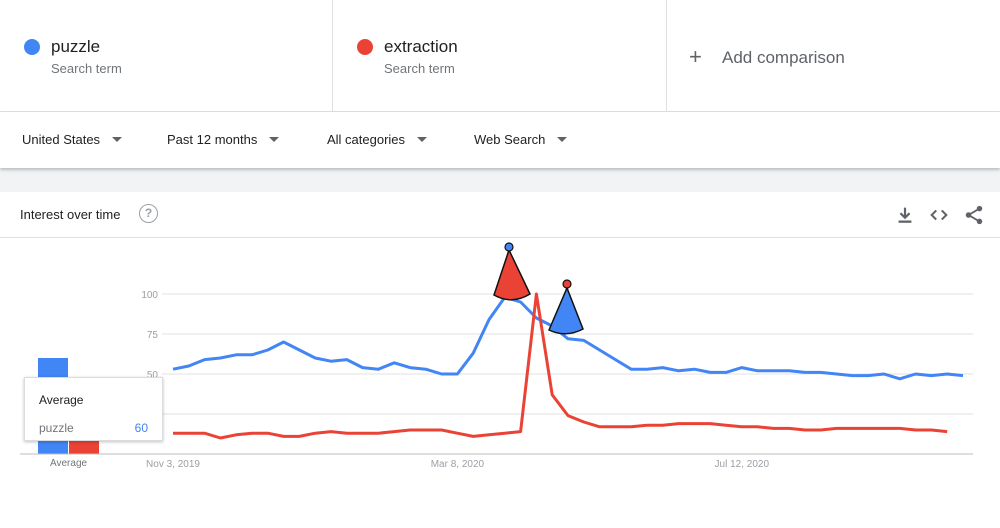  Describe the element at coordinates (939, 215) in the screenshot. I see `embed-icon` at that location.